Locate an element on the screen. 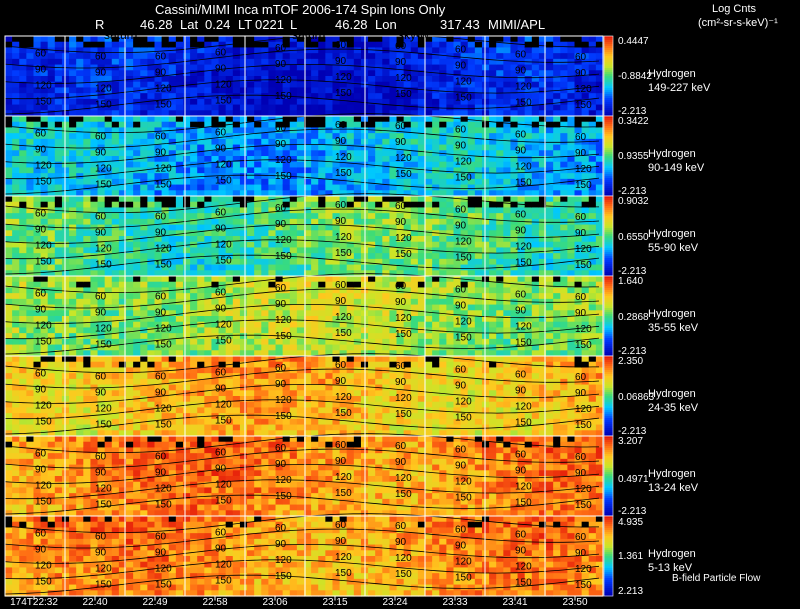 The image size is (800, 609). direction-label-sky: sky-w is located at coordinates (413, 35).